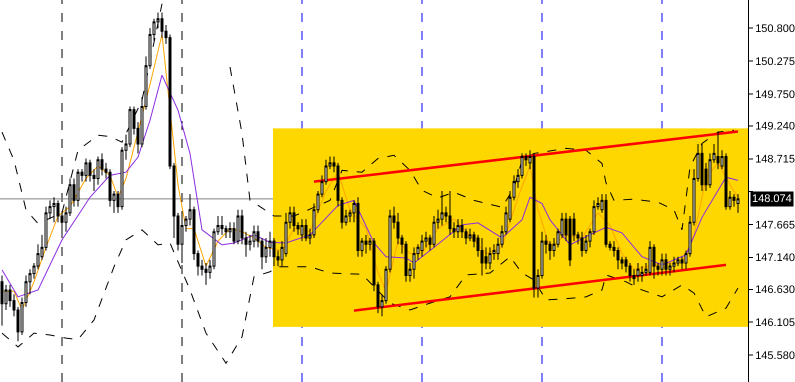 The image size is (795, 382). Describe the element at coordinates (775, 160) in the screenshot. I see `y-tick-label: 148.715` at that location.